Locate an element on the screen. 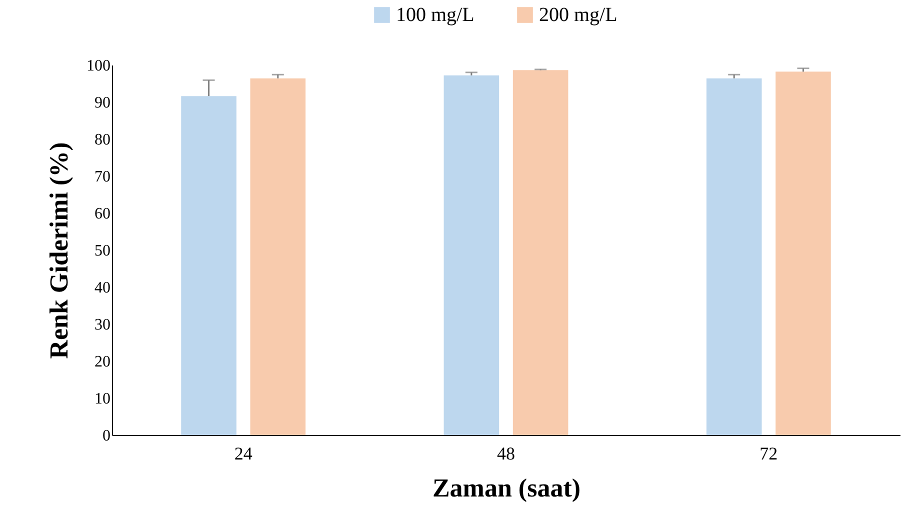  y-tick-label: 0 is located at coordinates (106, 436).